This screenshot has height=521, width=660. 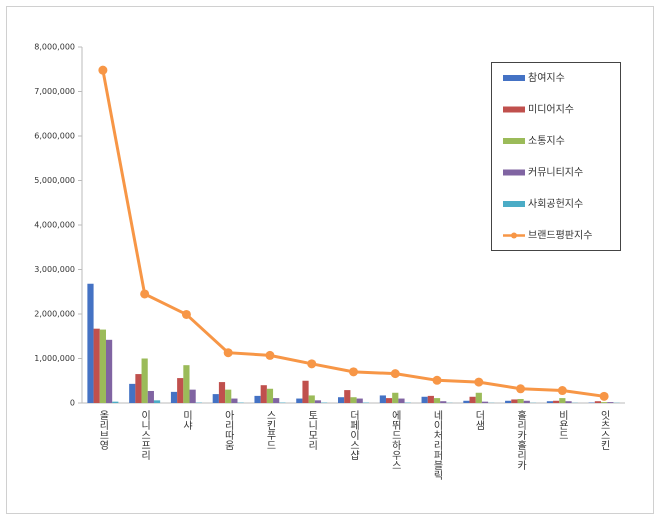 What do you see at coordinates (54, 314) in the screenshot?
I see `y-tick-label: 2,000,000` at bounding box center [54, 314].